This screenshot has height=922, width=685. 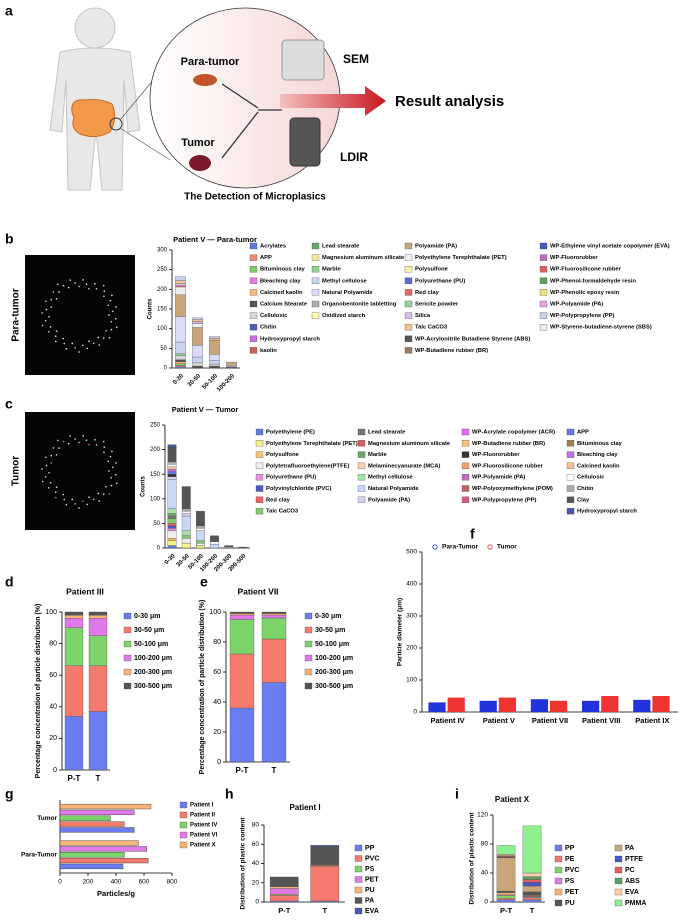 I want to click on result-label: Result analysis, so click(x=449, y=101).